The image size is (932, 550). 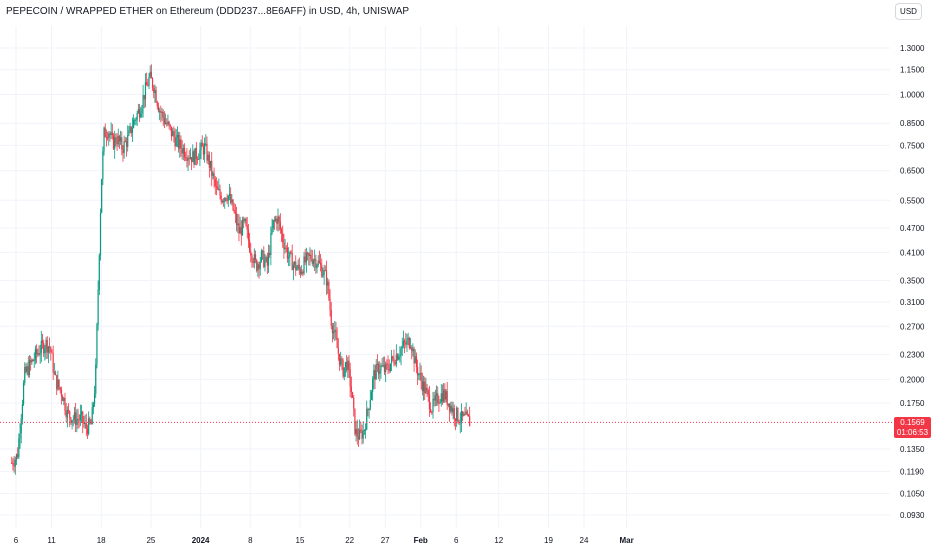 What do you see at coordinates (548, 540) in the screenshot?
I see `x-tick-label: 19` at bounding box center [548, 540].